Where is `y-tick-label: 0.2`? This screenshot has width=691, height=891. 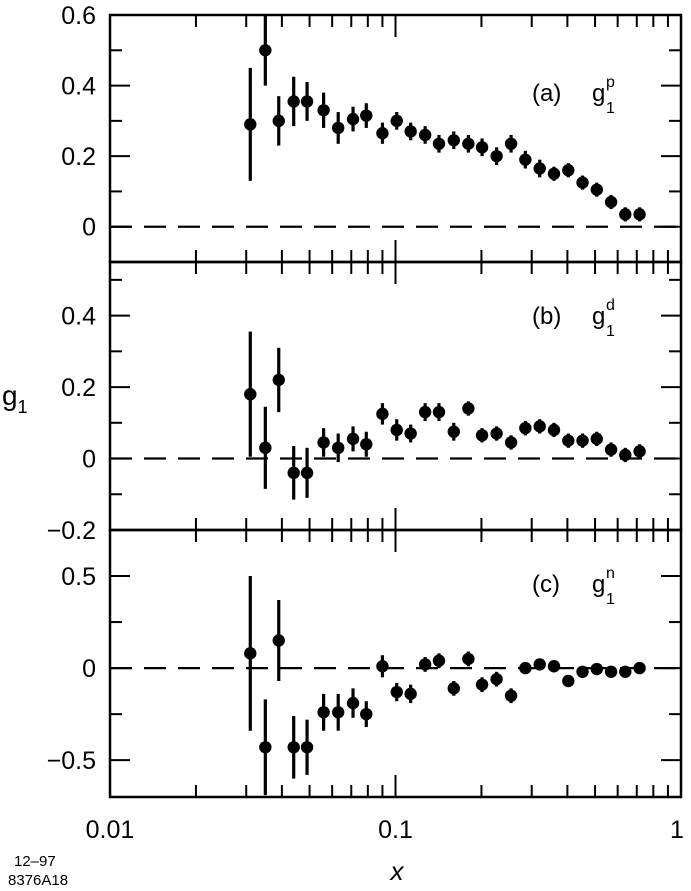
y-tick-label: 0.2 is located at coordinates (78, 157).